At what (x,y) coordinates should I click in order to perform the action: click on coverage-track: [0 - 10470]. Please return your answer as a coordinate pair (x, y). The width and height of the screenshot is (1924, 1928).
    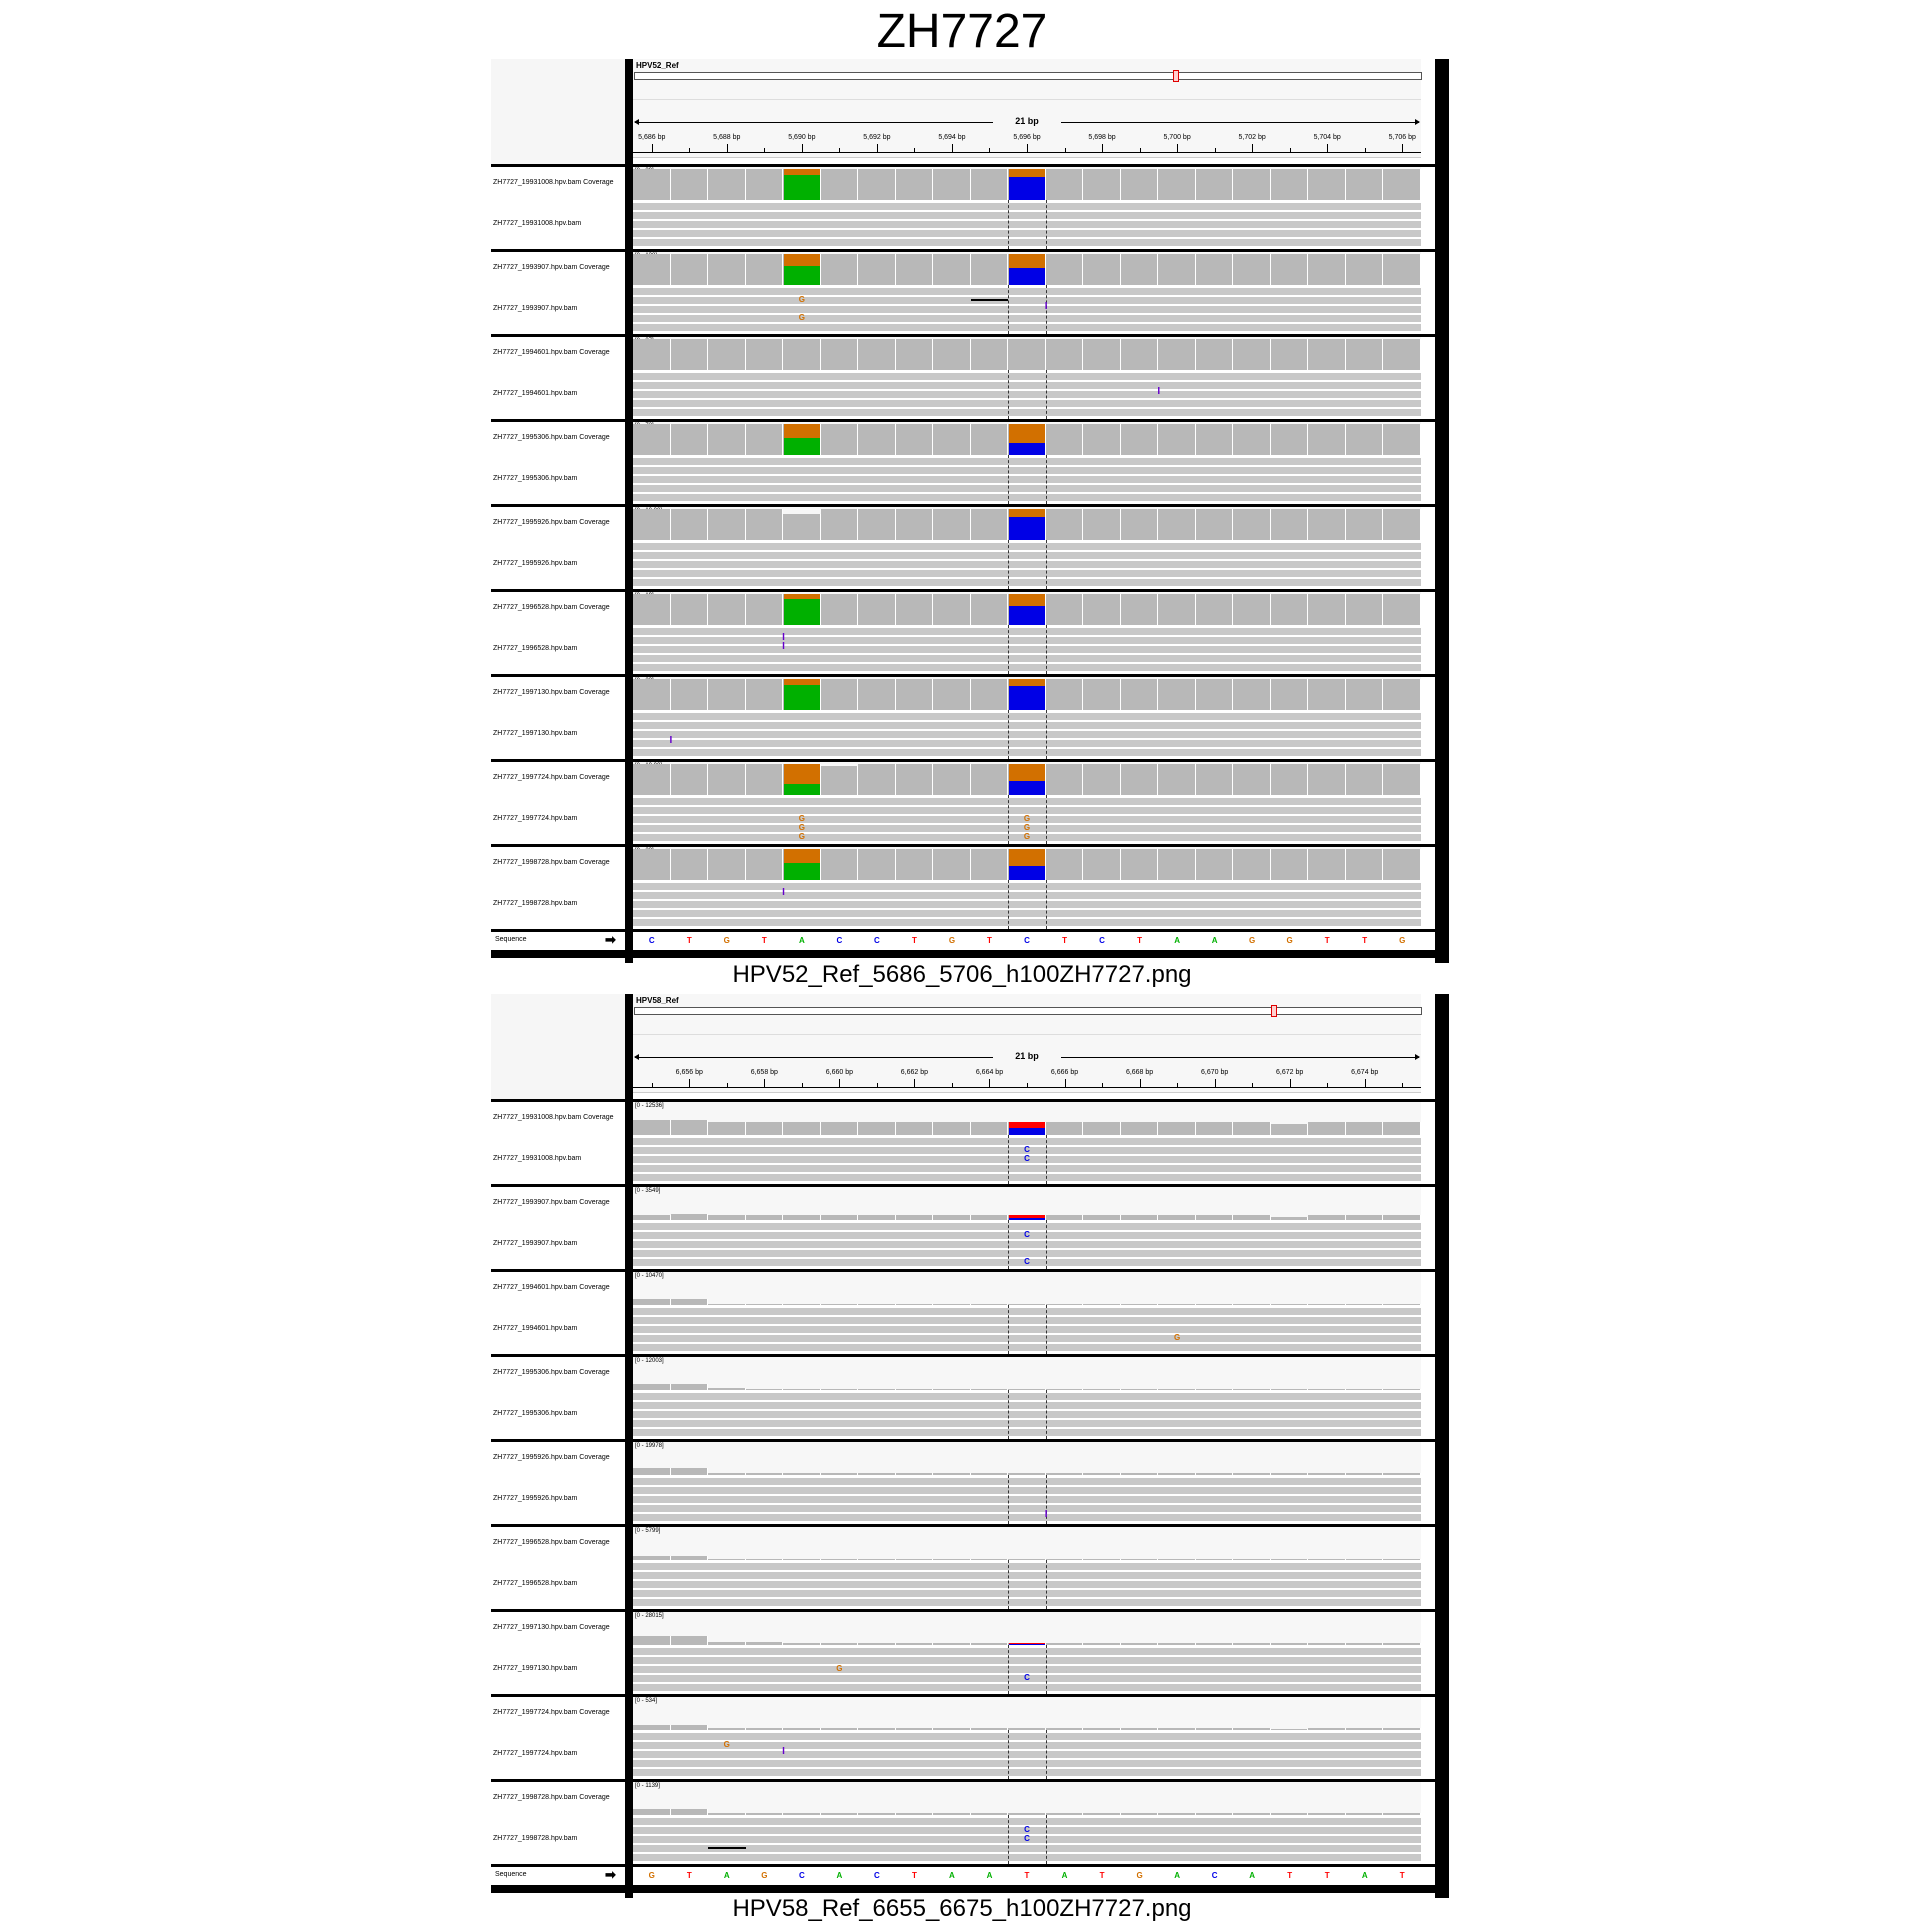
    Looking at the image, I should click on (1027, 1288).